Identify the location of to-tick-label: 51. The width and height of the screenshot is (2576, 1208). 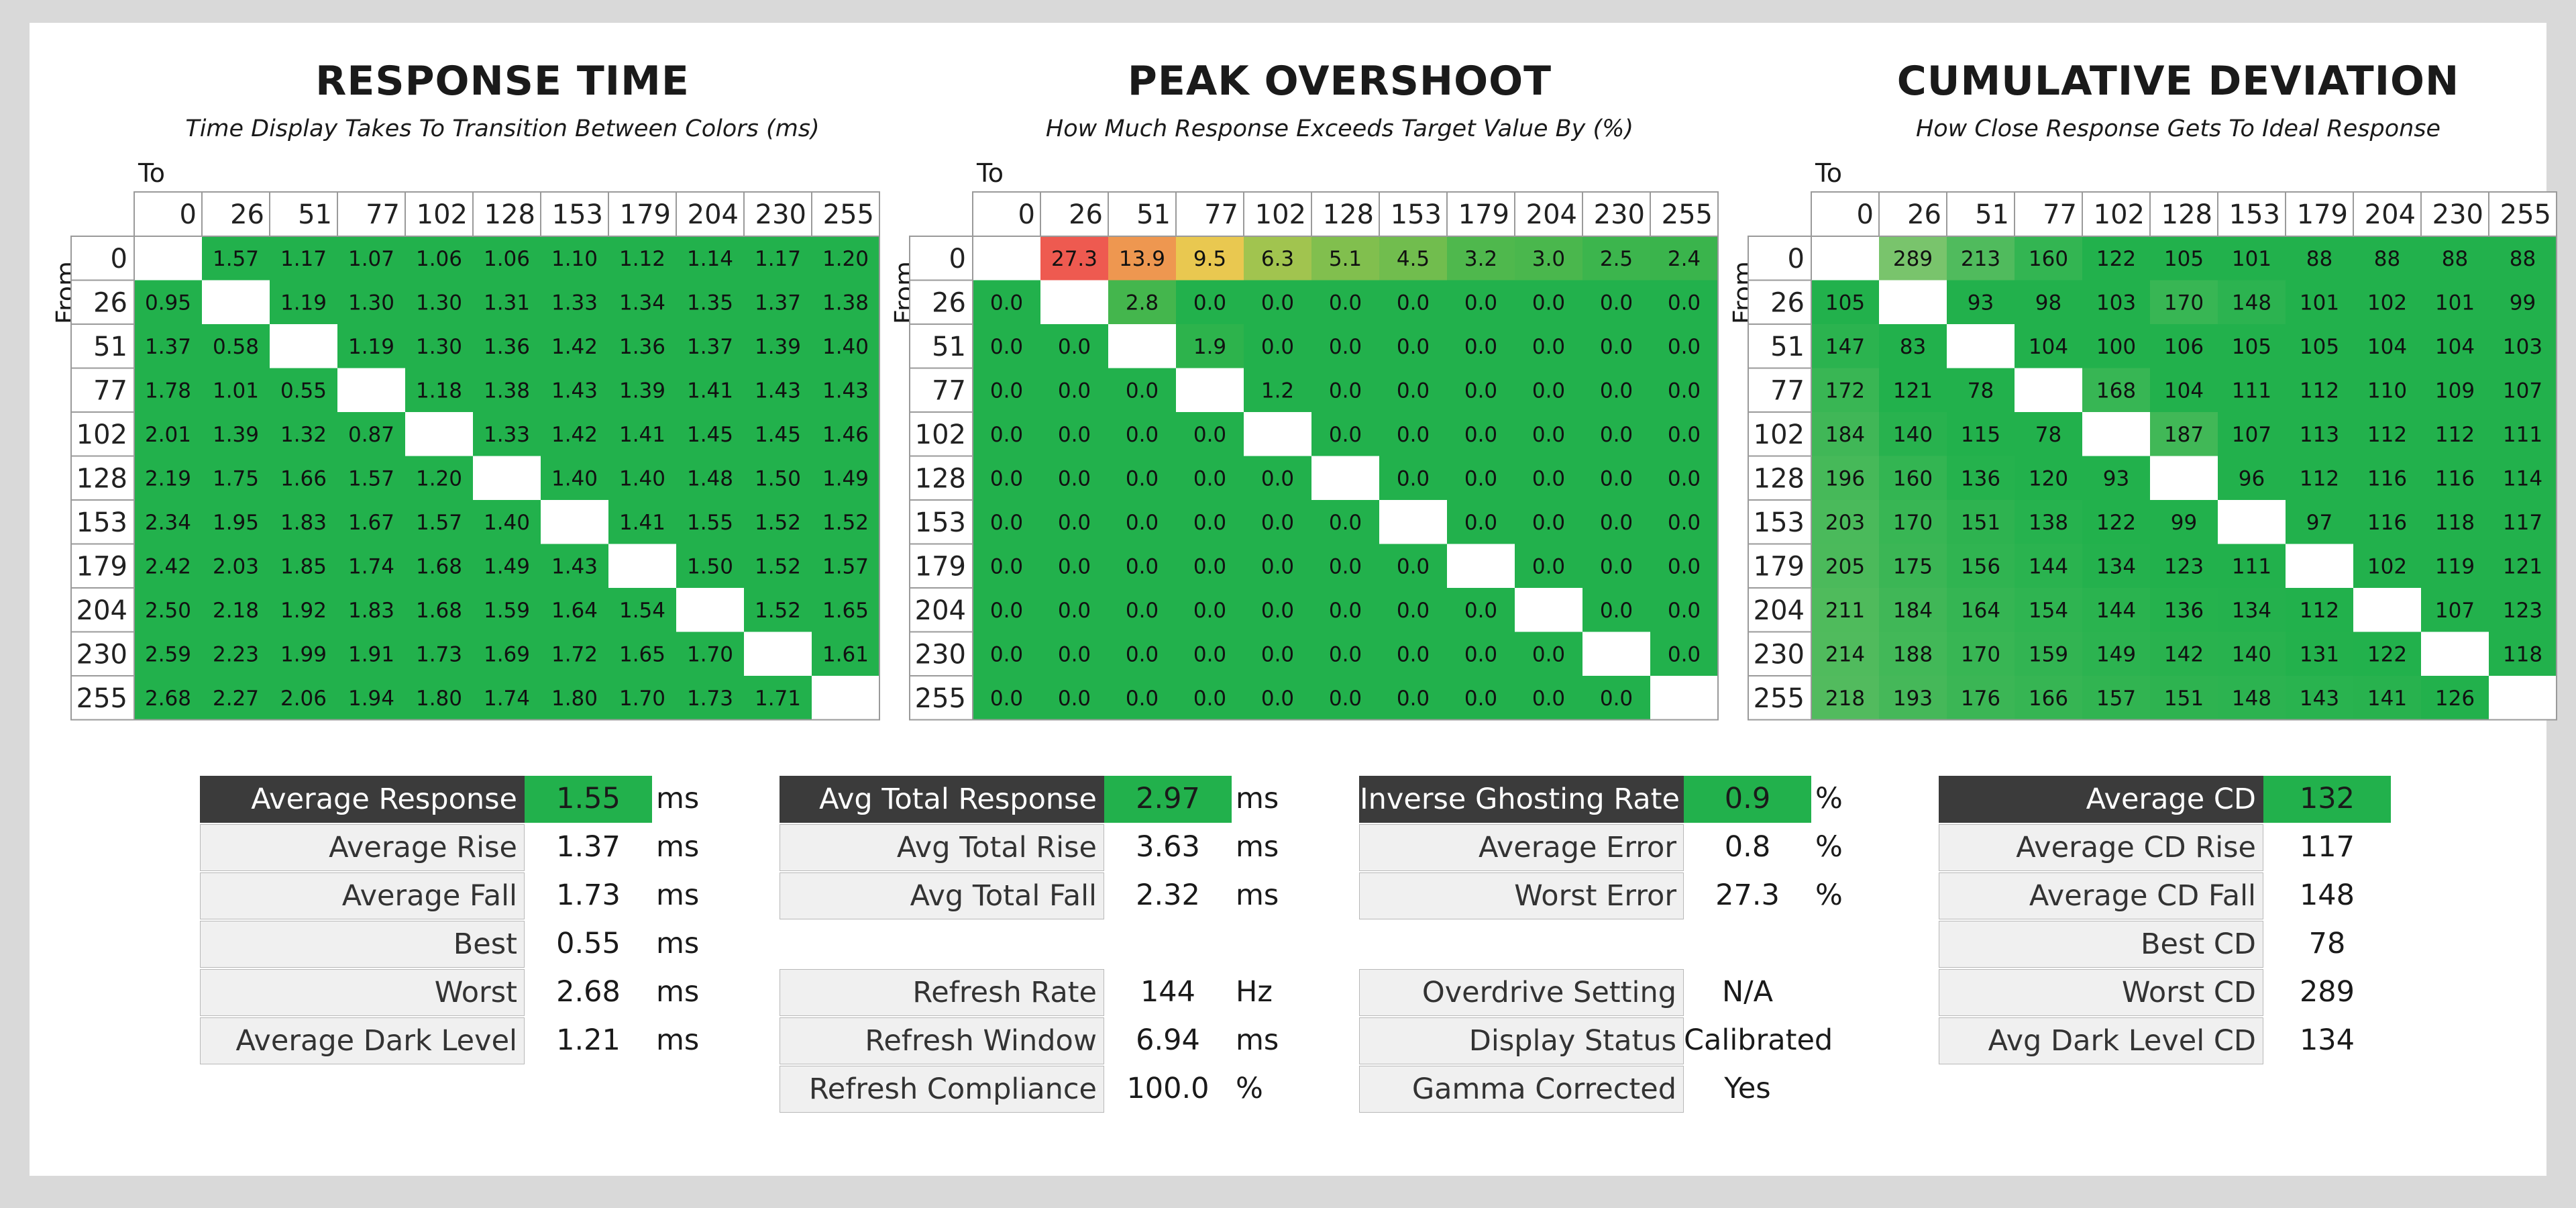
(315, 214).